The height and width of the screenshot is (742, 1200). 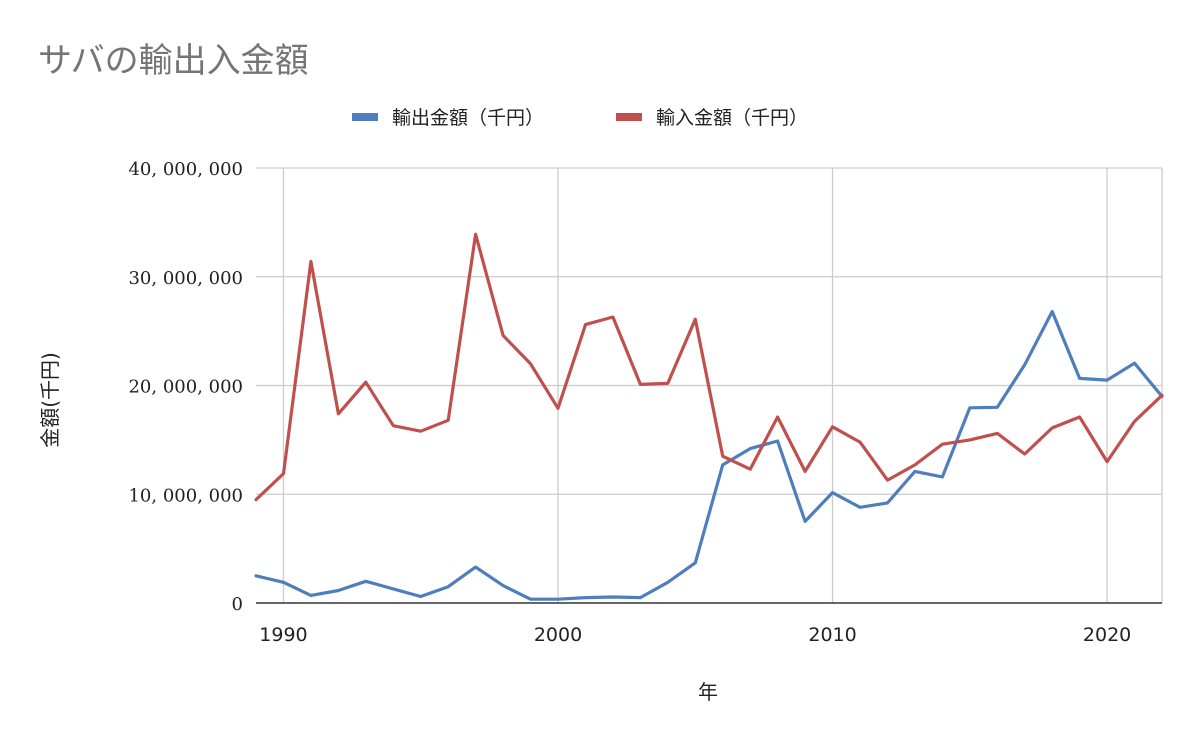 What do you see at coordinates (237, 604) in the screenshot?
I see `y-tick-label: 0` at bounding box center [237, 604].